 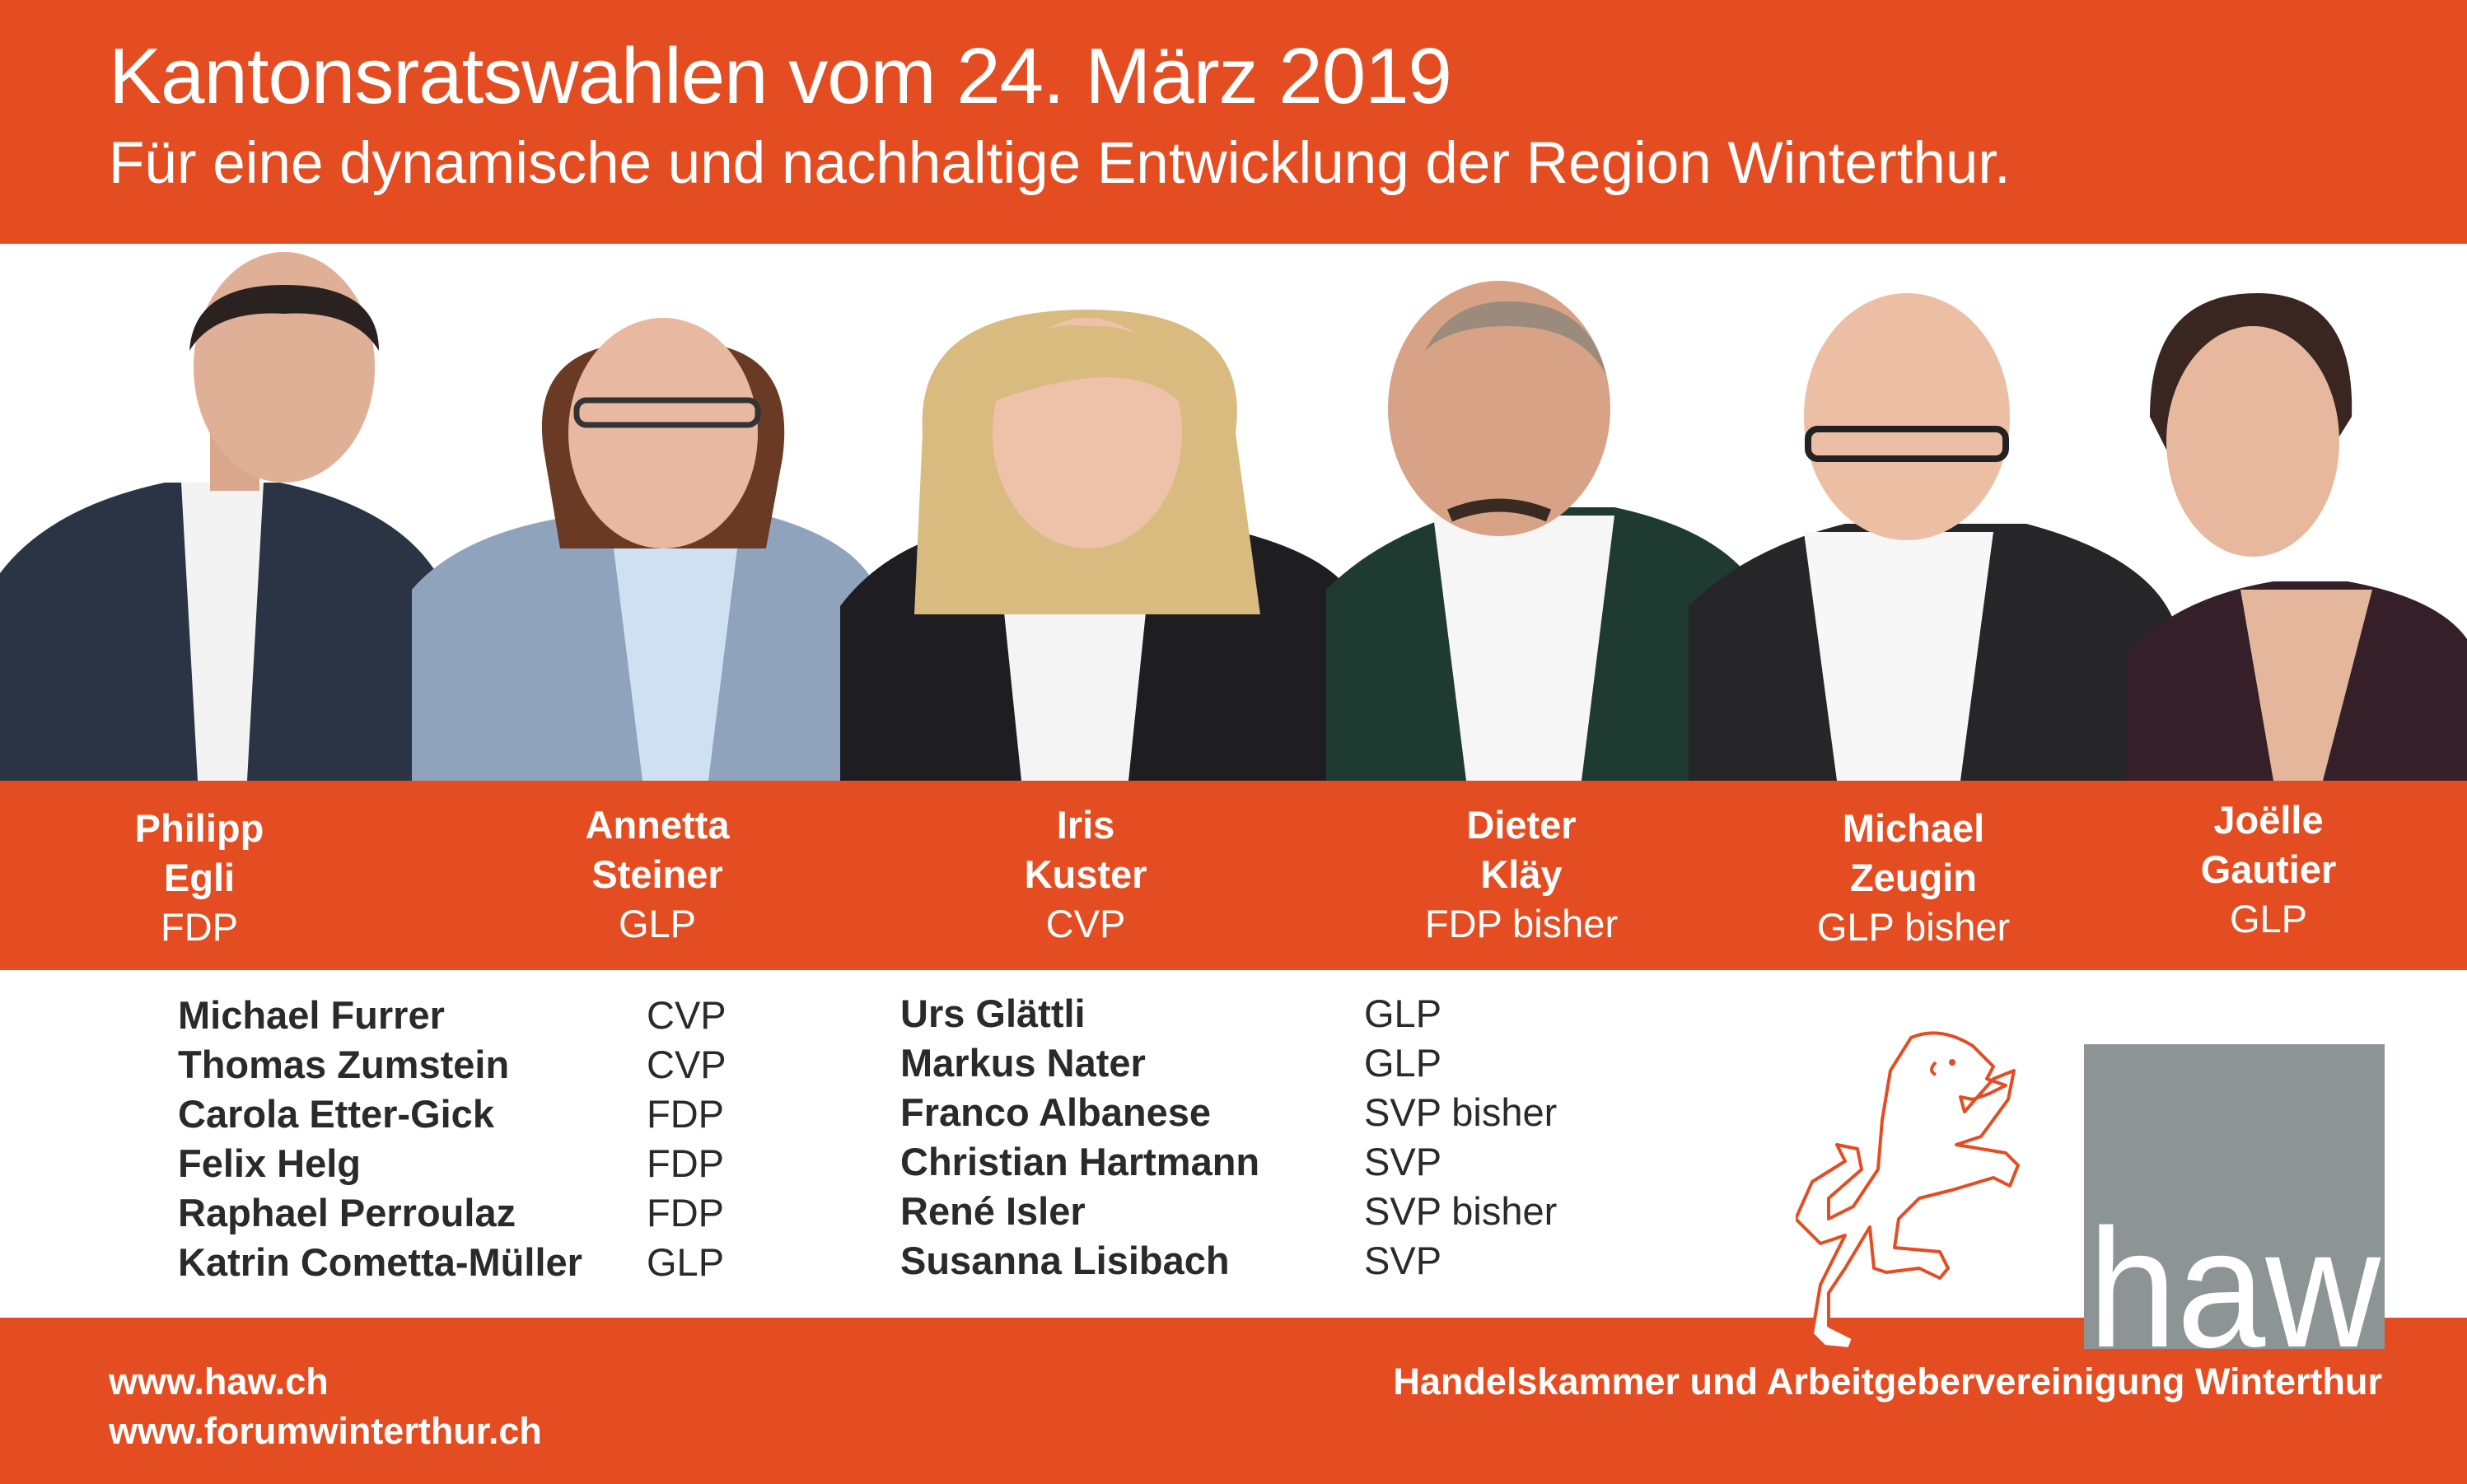 I want to click on candidate-card: Dieter Kläy FDP bisher, so click(x=1521, y=874).